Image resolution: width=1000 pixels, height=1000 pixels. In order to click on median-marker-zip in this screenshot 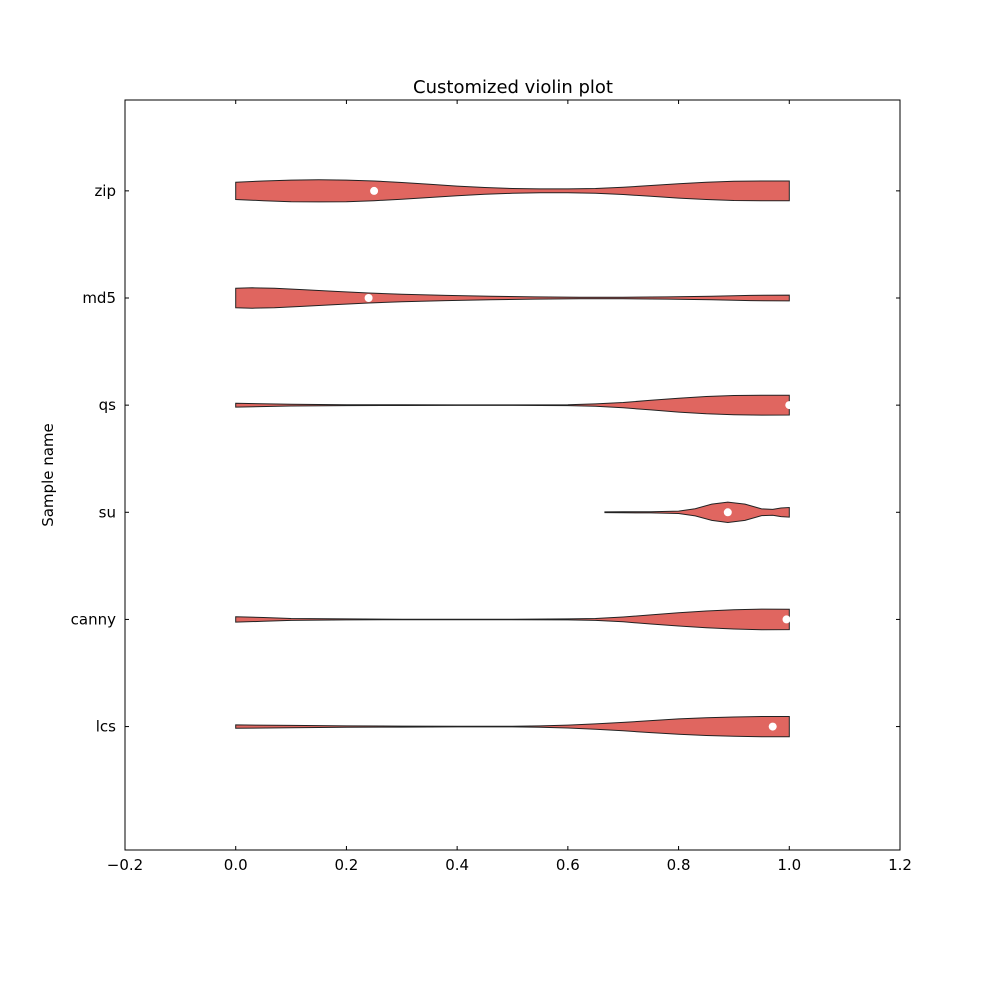, I will do `click(374, 190)`.